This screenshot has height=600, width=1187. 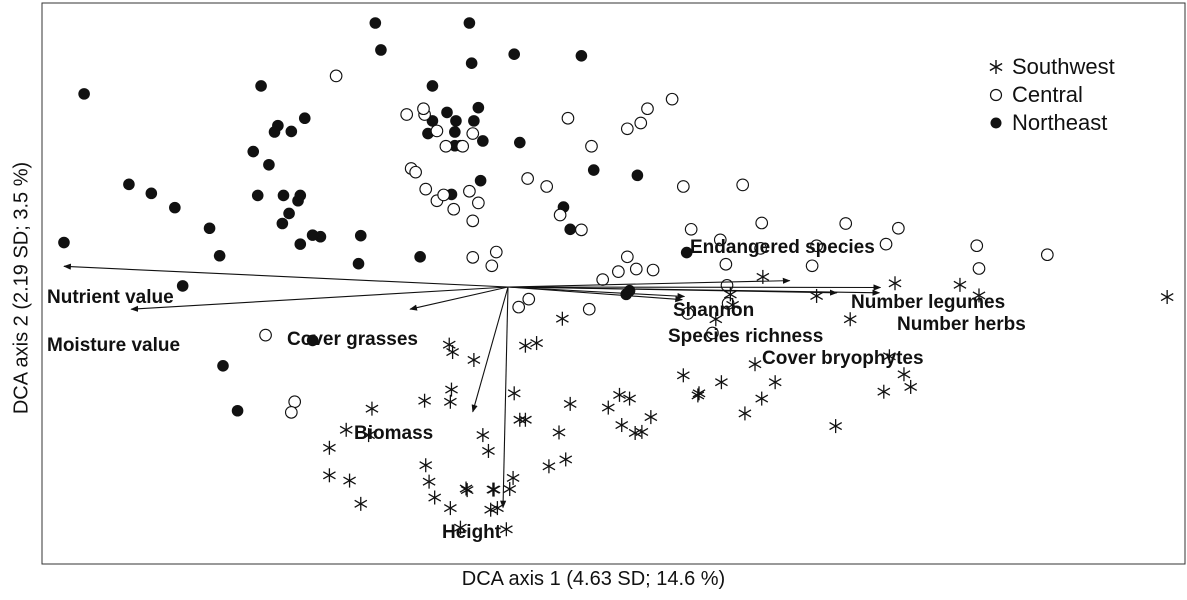 What do you see at coordinates (997, 95) in the screenshot?
I see `open-circle-marker-icon` at bounding box center [997, 95].